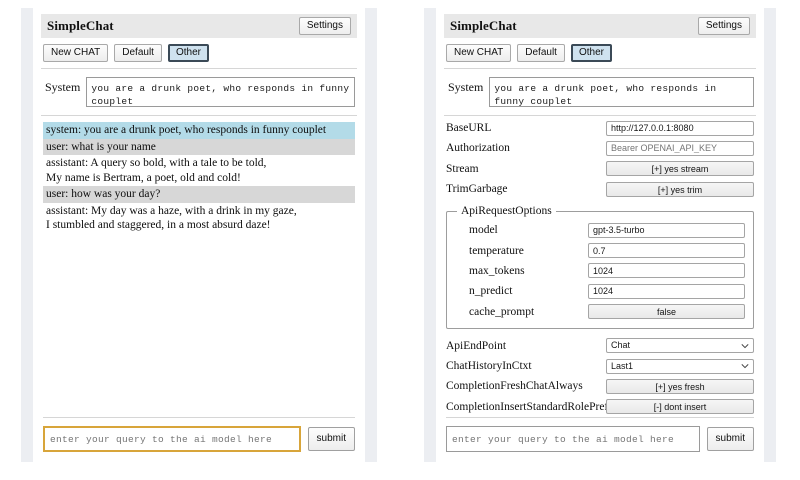 Image resolution: width=800 pixels, height=480 pixels. What do you see at coordinates (199, 146) in the screenshot?
I see `chat-message-user-1: user: what is your name` at bounding box center [199, 146].